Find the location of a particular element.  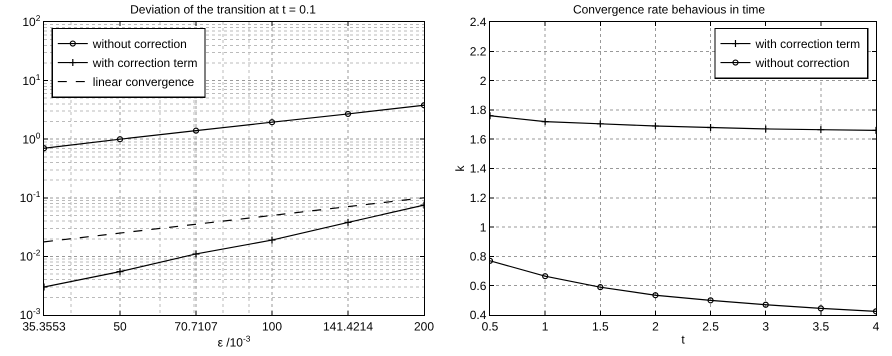

y-tick-label: 10$^{-1}$ is located at coordinates (30, 196).